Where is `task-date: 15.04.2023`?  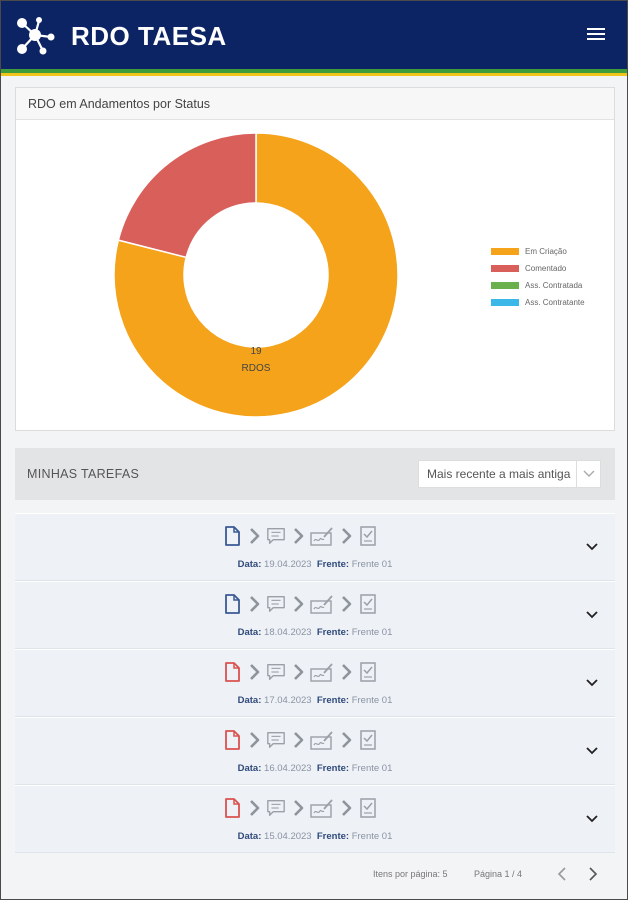
task-date: 15.04.2023 is located at coordinates (288, 836).